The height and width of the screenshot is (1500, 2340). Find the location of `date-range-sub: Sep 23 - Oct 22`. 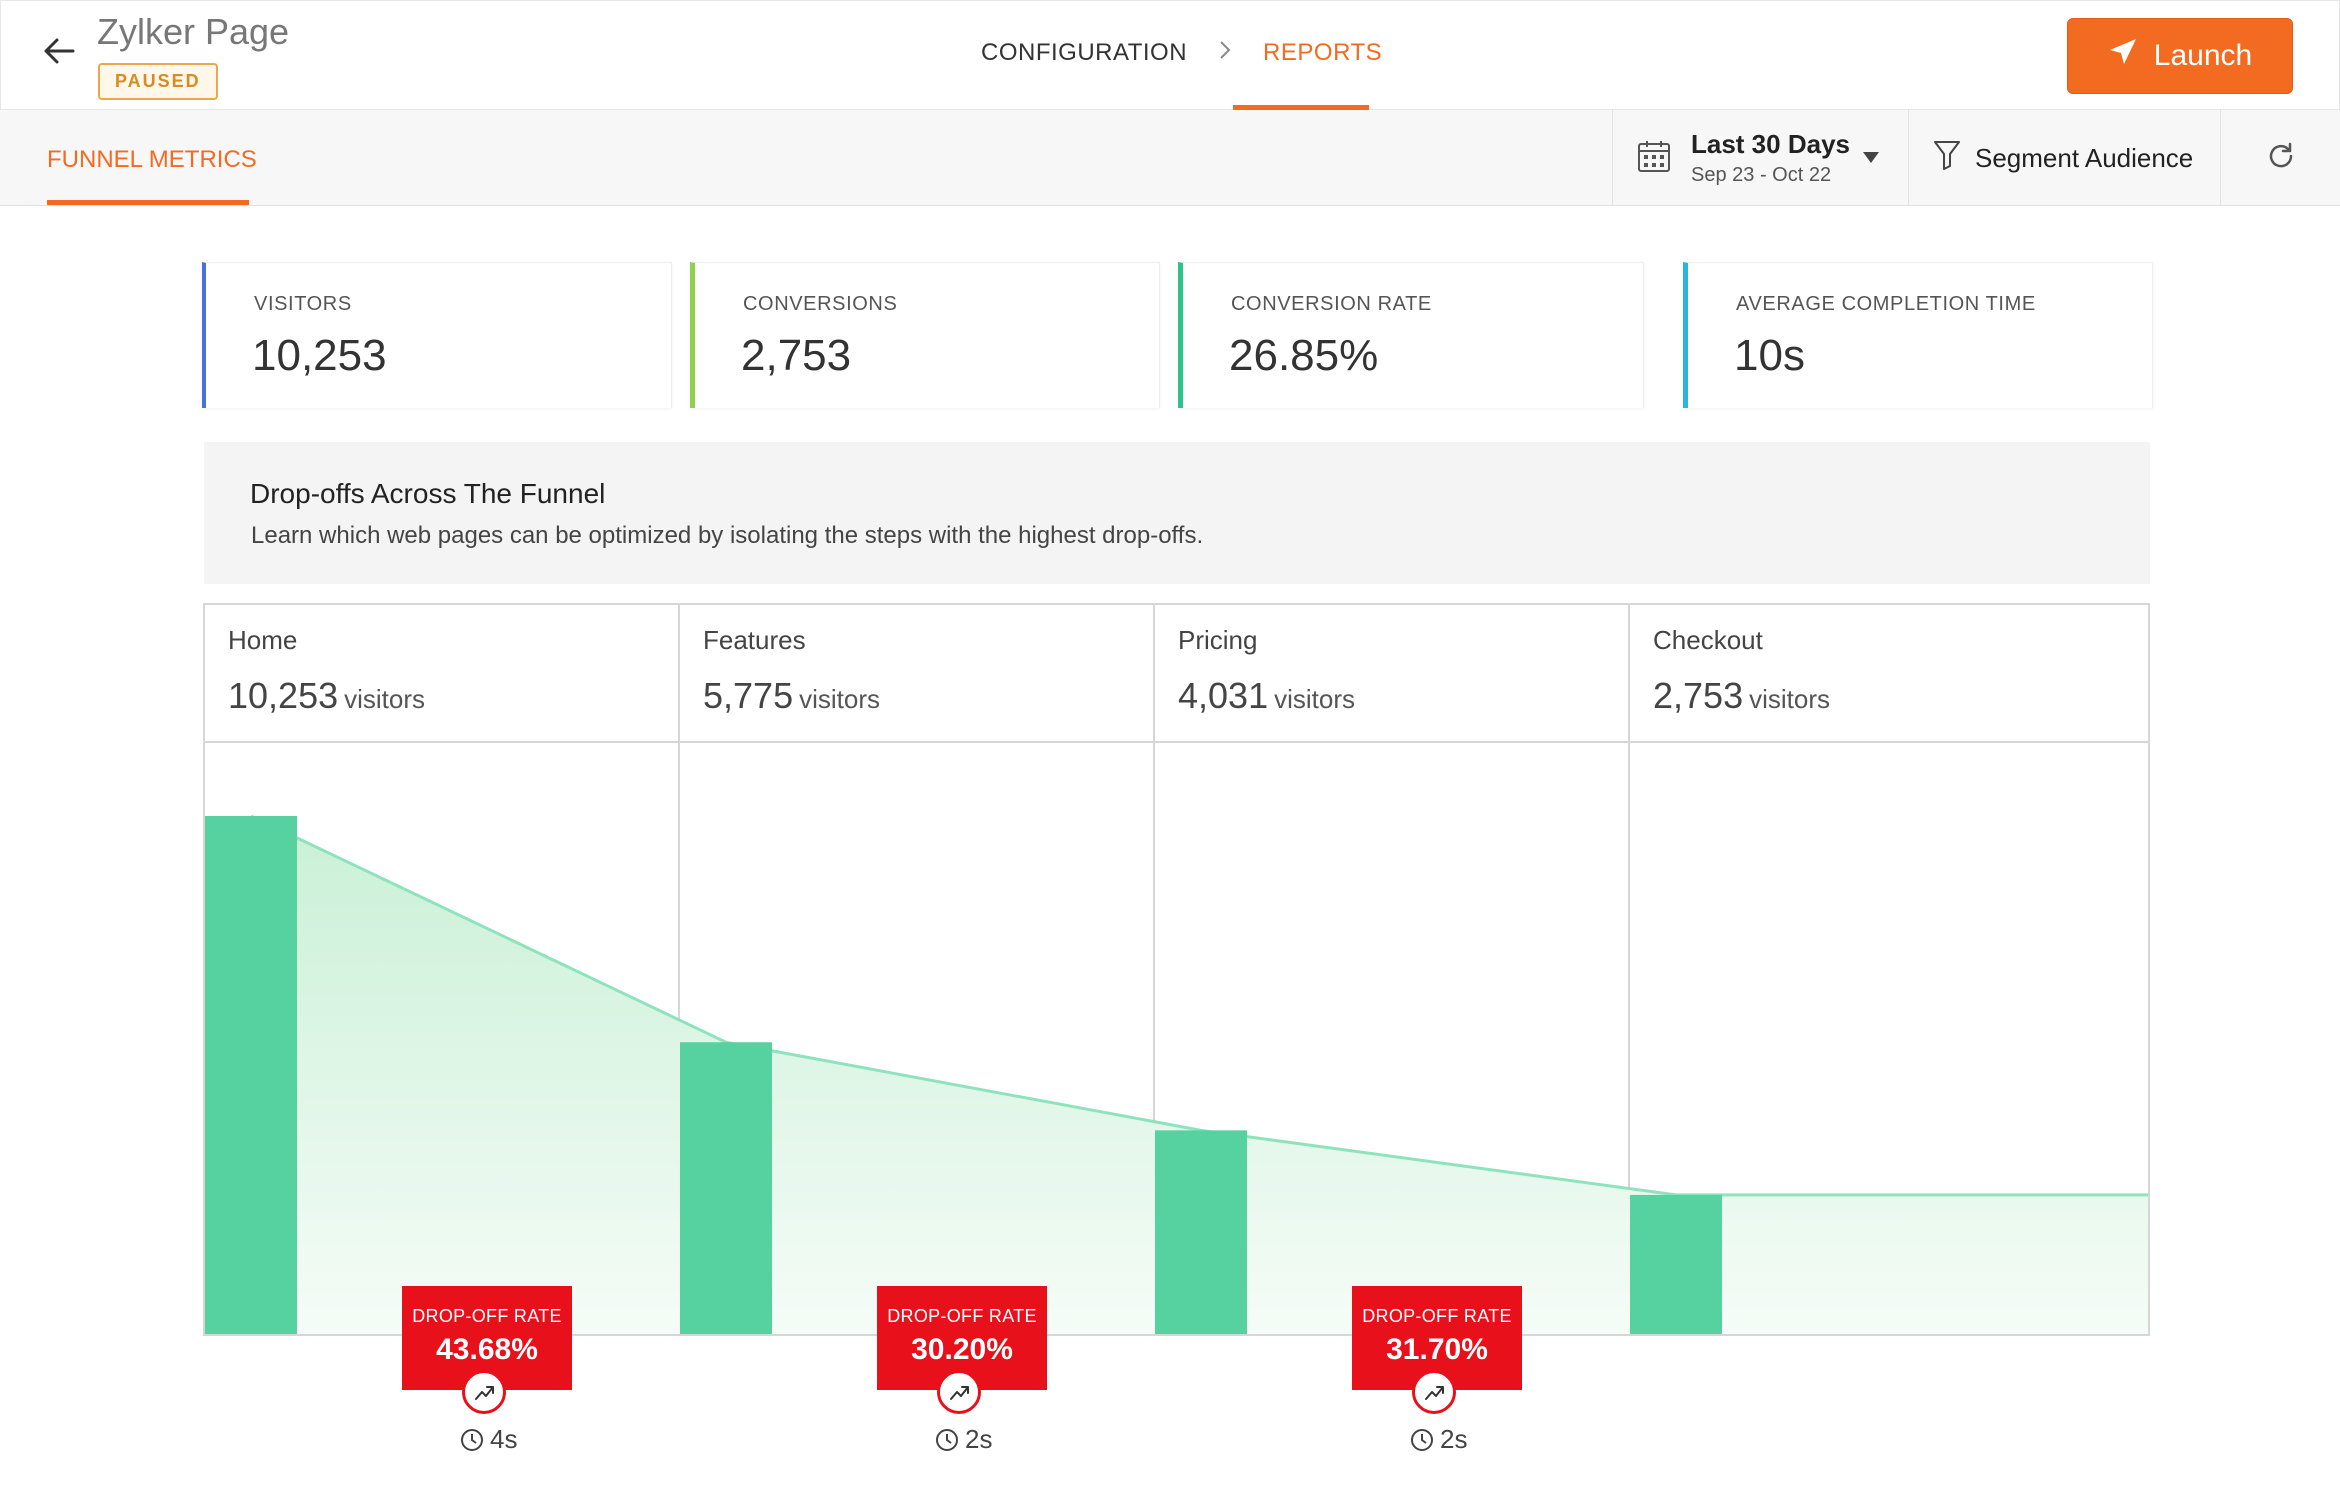

date-range-sub: Sep 23 - Oct 22 is located at coordinates (1761, 175).